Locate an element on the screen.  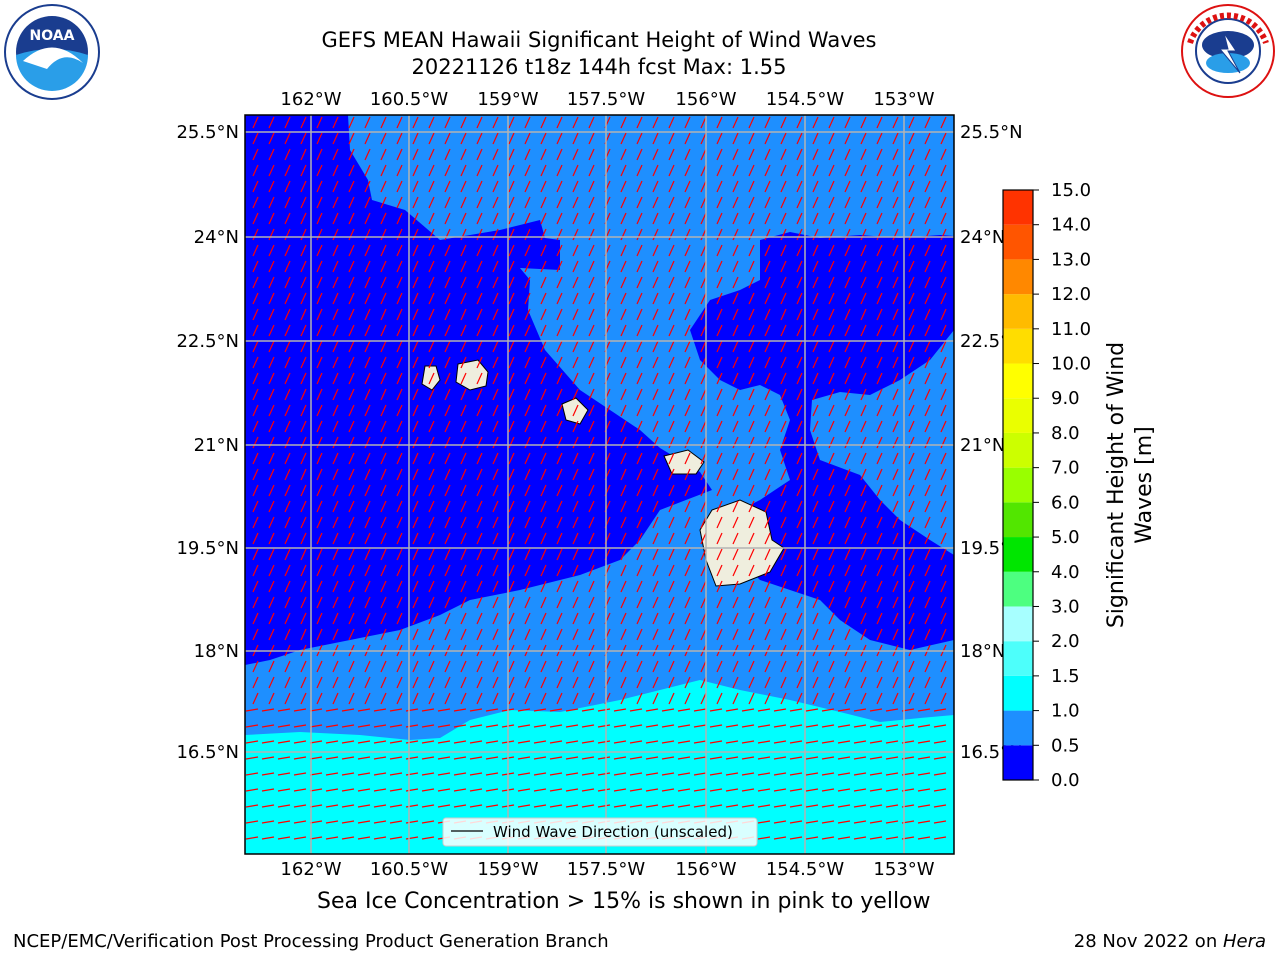
colorbar-tick-label: 3.0 is located at coordinates (1065, 606).